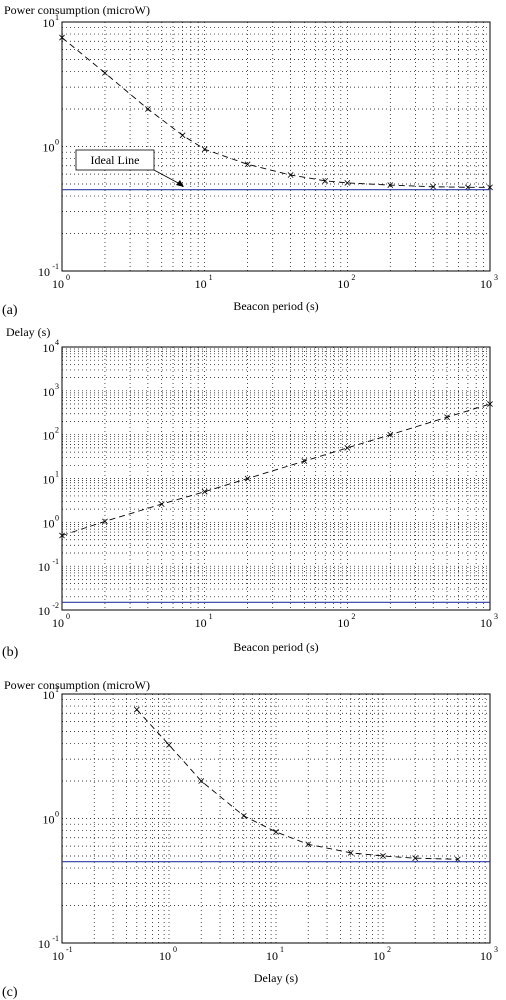  Describe the element at coordinates (57, 430) in the screenshot. I see `y-tick-exponent-b: 2` at that location.